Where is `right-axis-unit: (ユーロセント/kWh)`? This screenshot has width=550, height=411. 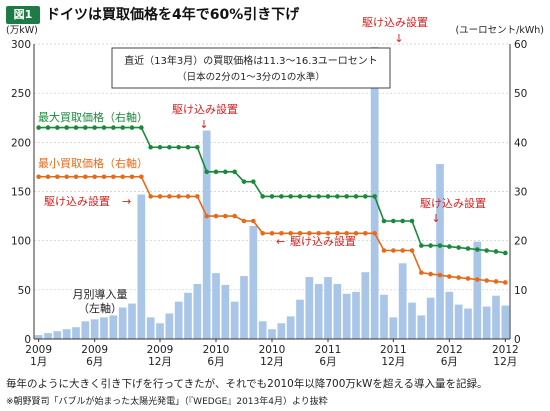 right-axis-unit: (ユーロセント/kWh) is located at coordinates (499, 30).